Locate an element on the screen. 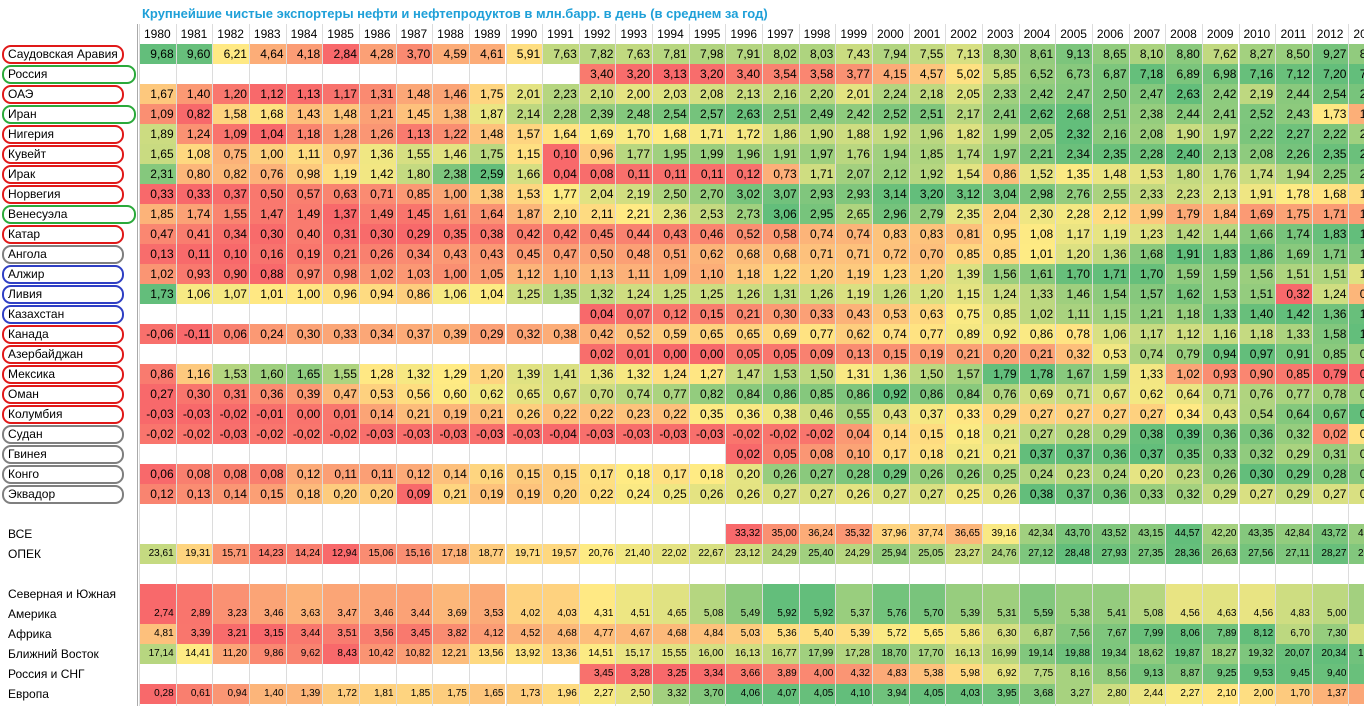  value-cell: 1,09 is located at coordinates (157, 114).